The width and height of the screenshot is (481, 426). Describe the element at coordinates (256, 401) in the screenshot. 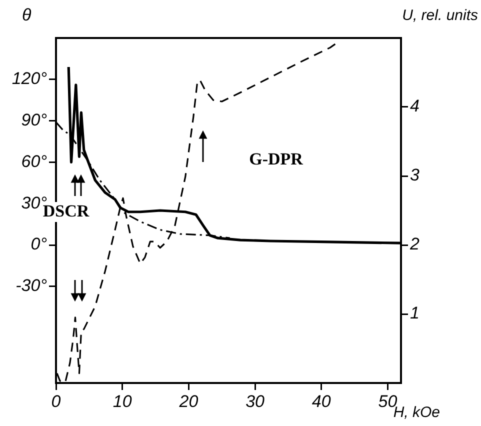

I see `x-tick-label: 30` at that location.